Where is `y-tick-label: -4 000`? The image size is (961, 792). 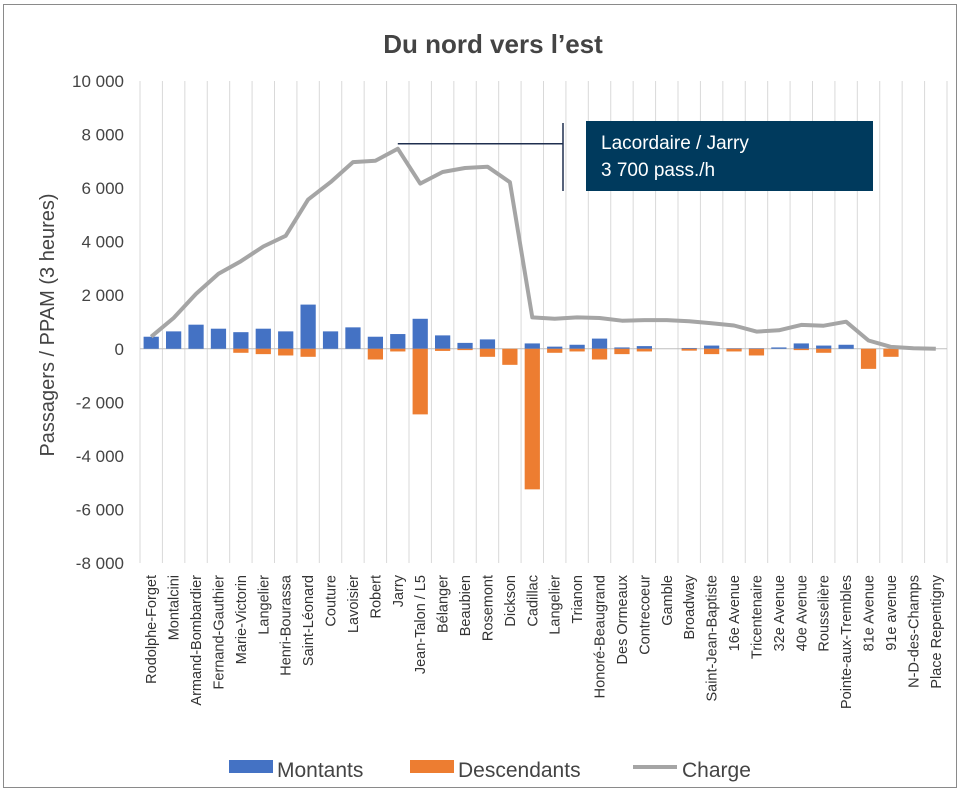 y-tick-label: -4 000 is located at coordinates (100, 456).